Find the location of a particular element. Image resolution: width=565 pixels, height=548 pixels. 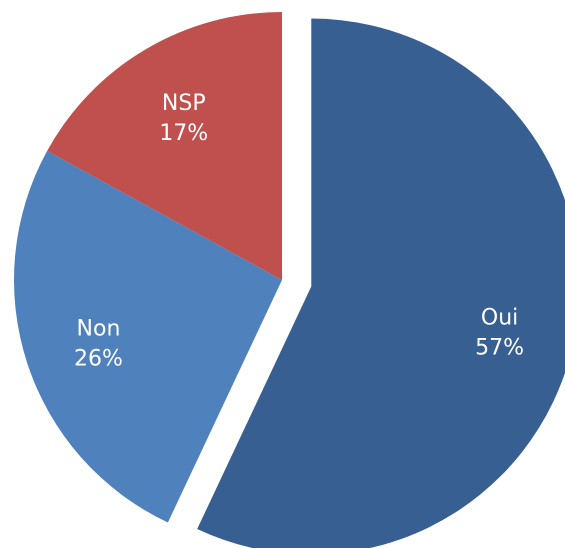

pie-label-nsp: NSP 17% is located at coordinates (183, 118).